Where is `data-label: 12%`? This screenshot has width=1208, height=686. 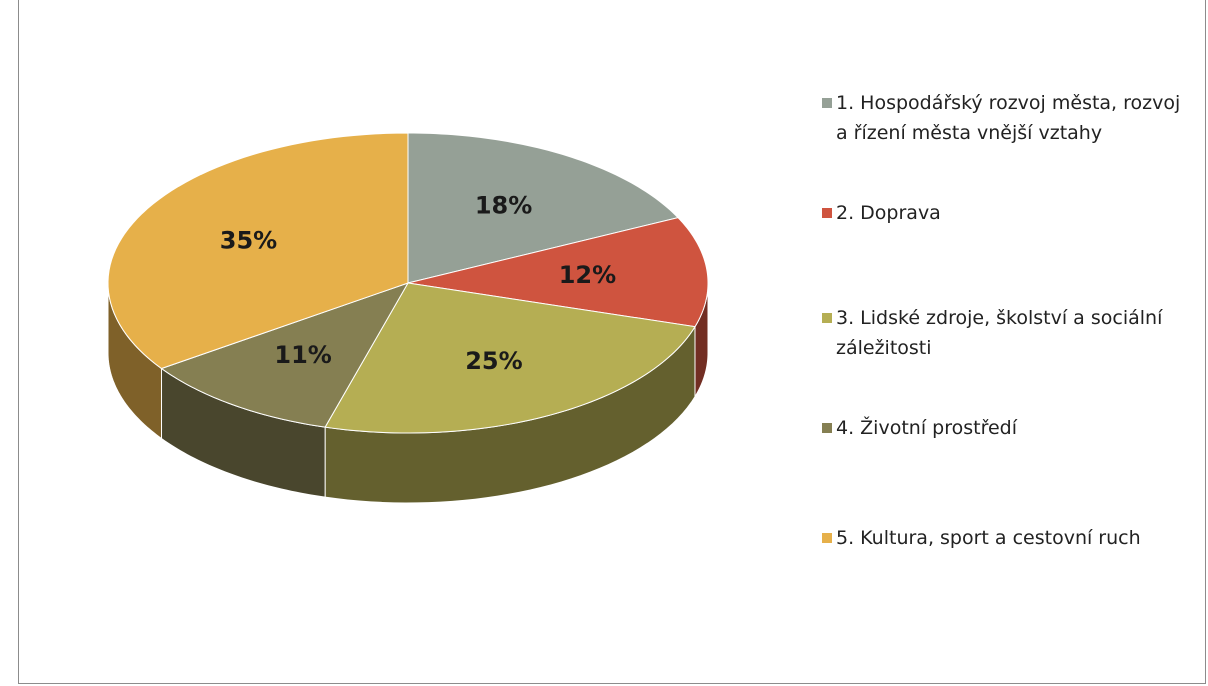 data-label: 12% is located at coordinates (587, 275).